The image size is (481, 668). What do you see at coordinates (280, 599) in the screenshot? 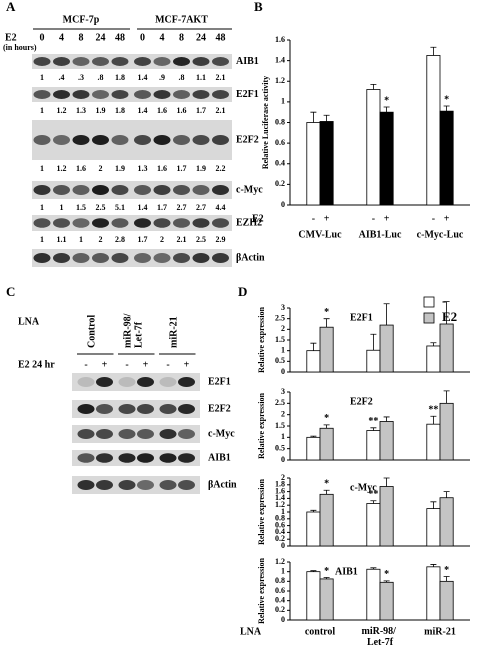
I see `y-tick-label: 0.4` at bounding box center [280, 599].